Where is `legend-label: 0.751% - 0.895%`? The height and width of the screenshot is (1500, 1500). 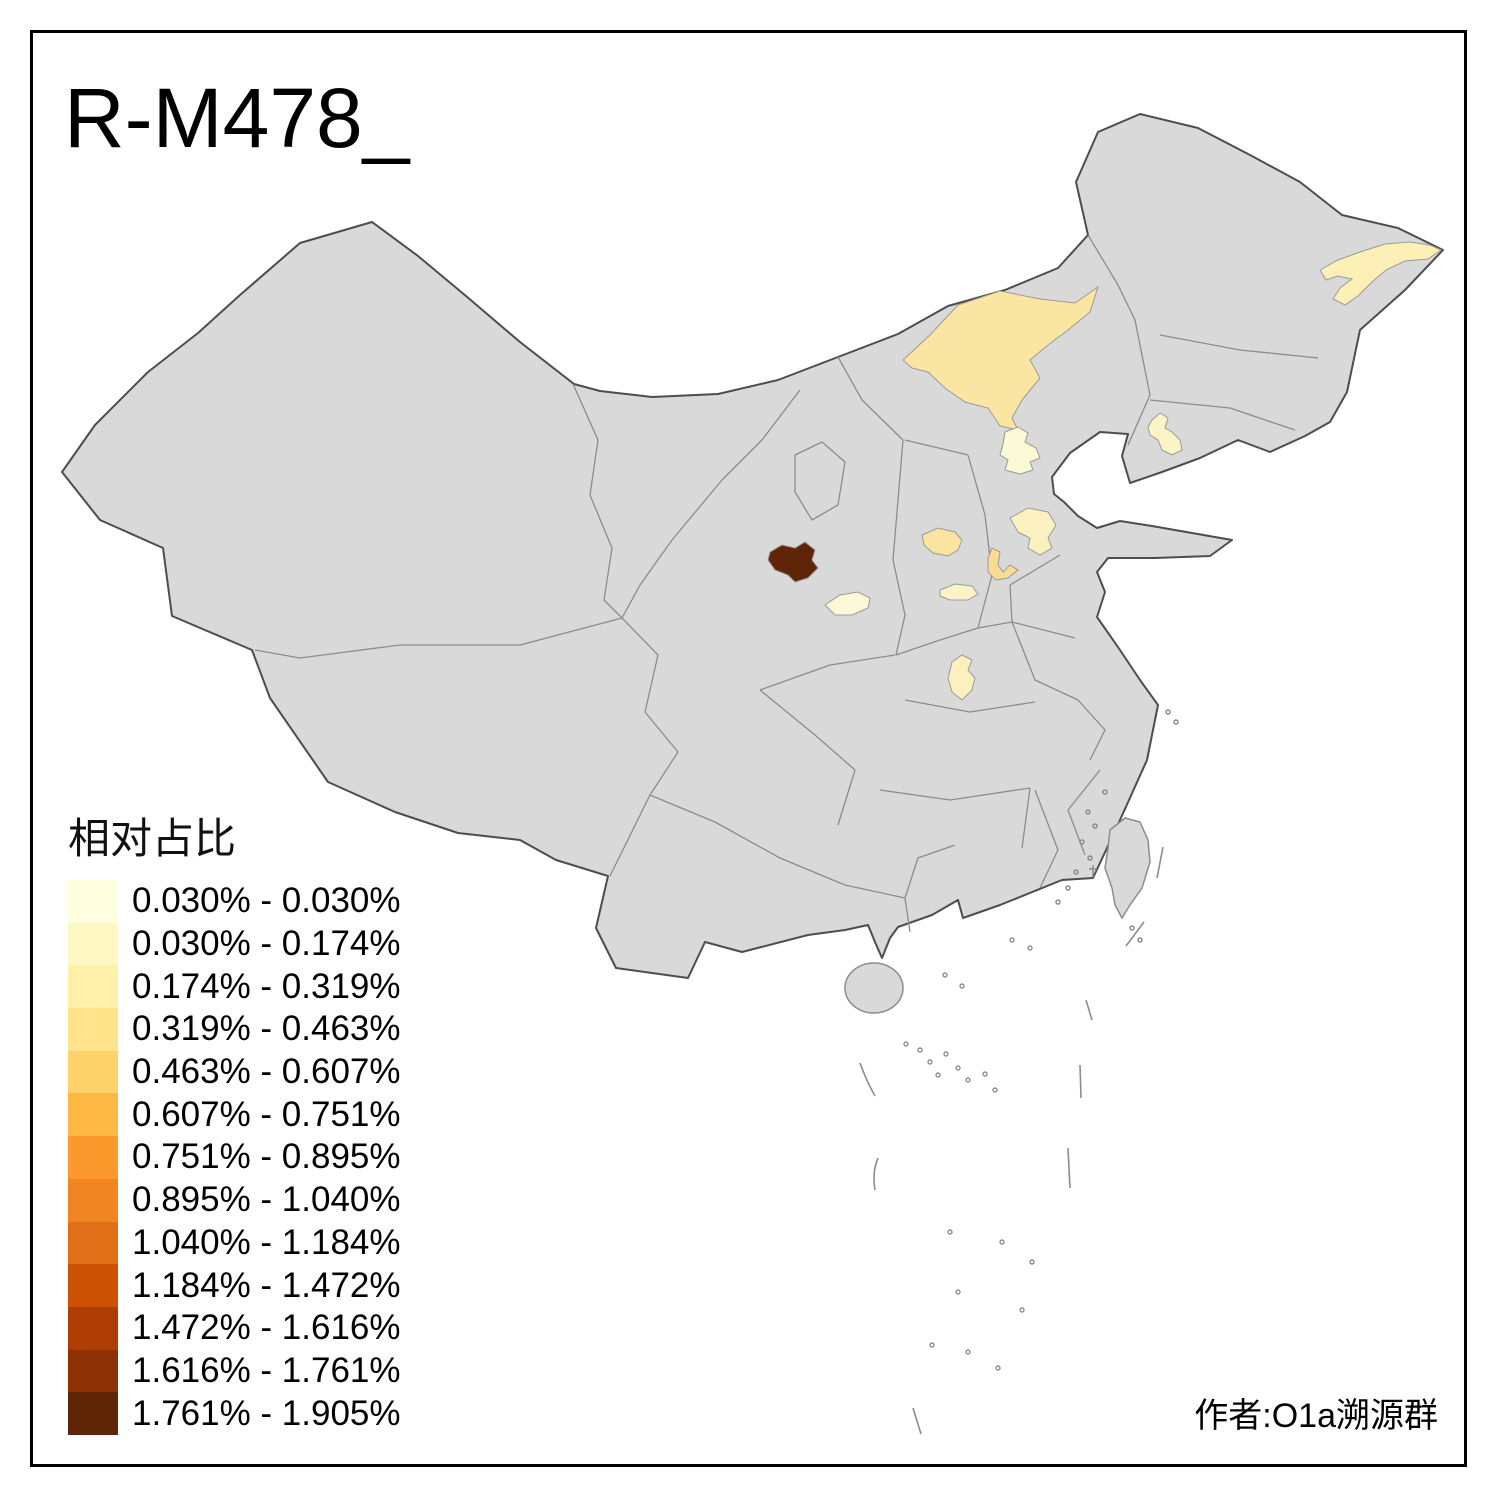
legend-label: 0.751% - 0.895% is located at coordinates (266, 1157).